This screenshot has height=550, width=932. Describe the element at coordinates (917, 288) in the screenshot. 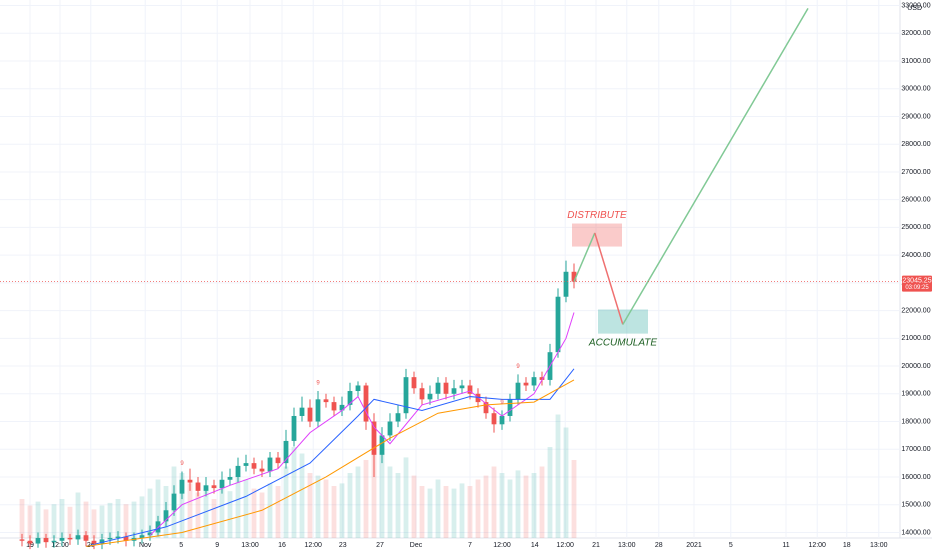

I see `countdown-label: 03:09:25` at that location.